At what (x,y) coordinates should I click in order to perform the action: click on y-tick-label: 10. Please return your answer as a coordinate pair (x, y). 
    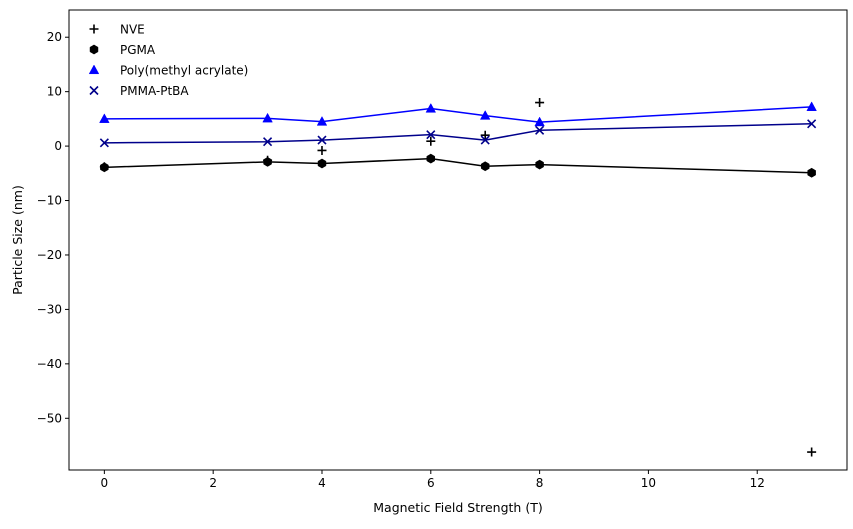
    Looking at the image, I should click on (54, 92).